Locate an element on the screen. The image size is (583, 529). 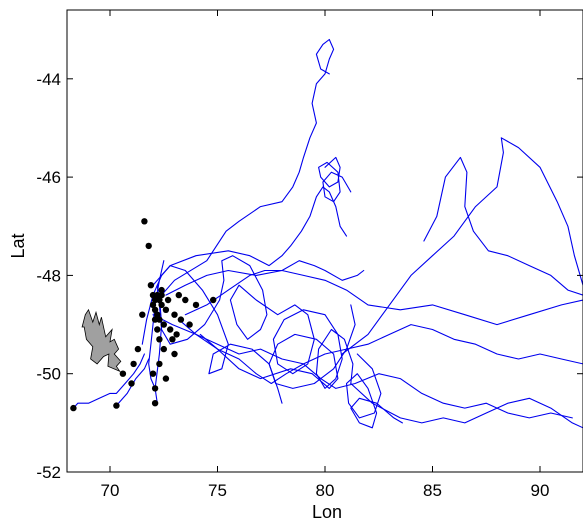
x-tick-label: 80 is located at coordinates (325, 490).